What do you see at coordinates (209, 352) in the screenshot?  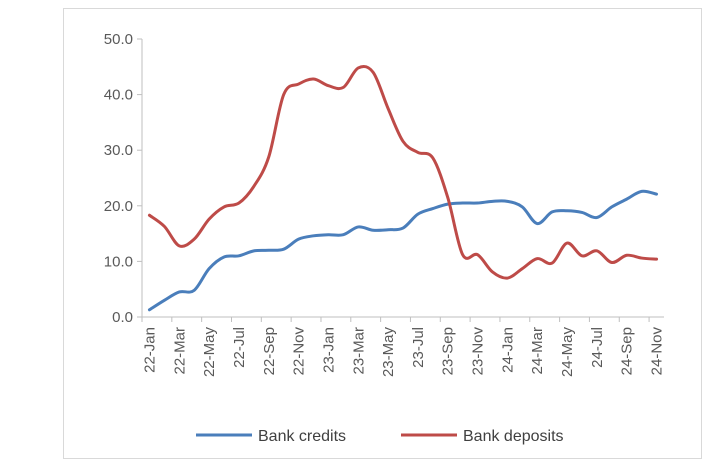 I see `x-tick-label: 22-May` at bounding box center [209, 352].